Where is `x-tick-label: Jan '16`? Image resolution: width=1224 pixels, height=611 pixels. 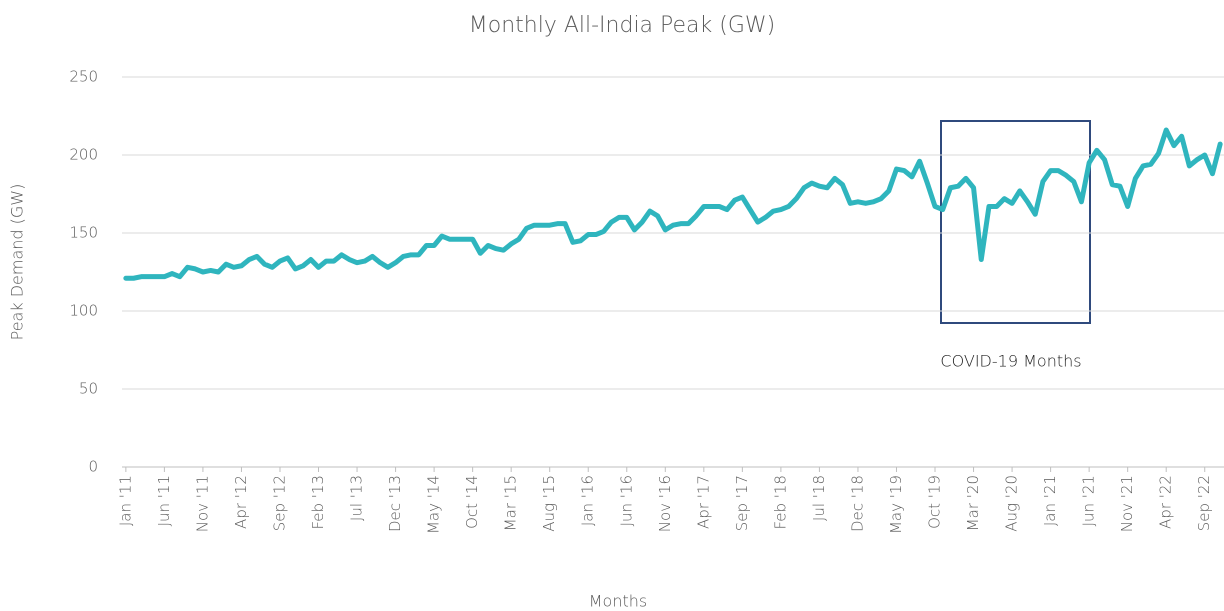
x-tick-label: Jan '16 is located at coordinates (588, 500).